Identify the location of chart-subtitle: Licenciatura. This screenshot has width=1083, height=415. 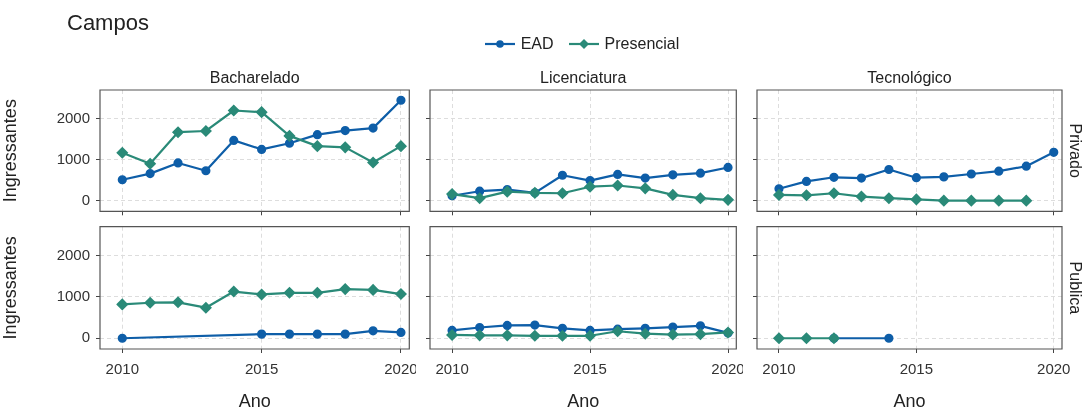
(583, 78).